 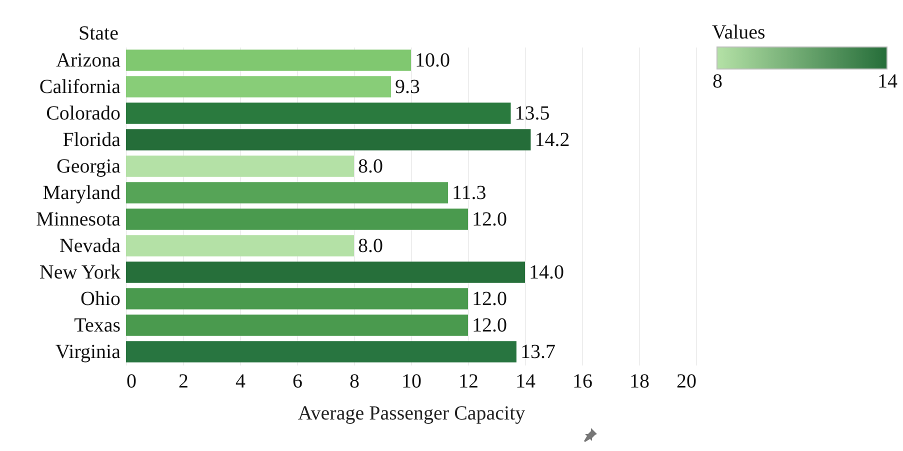 What do you see at coordinates (532, 113) in the screenshot?
I see `data-label: 13.5` at bounding box center [532, 113].